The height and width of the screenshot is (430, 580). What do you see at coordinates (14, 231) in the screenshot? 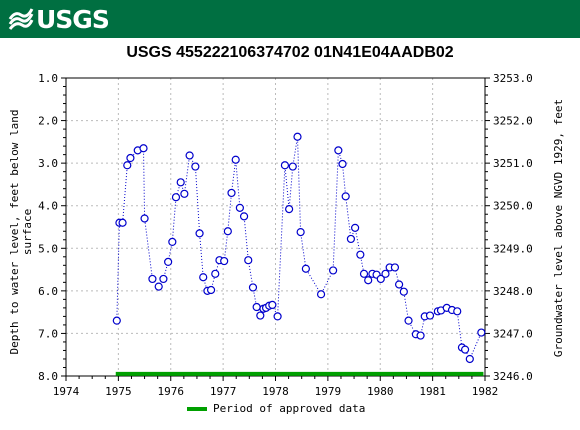
I see `y-axis-left-label-line1: Depth to water level, feet below land` at bounding box center [14, 231].